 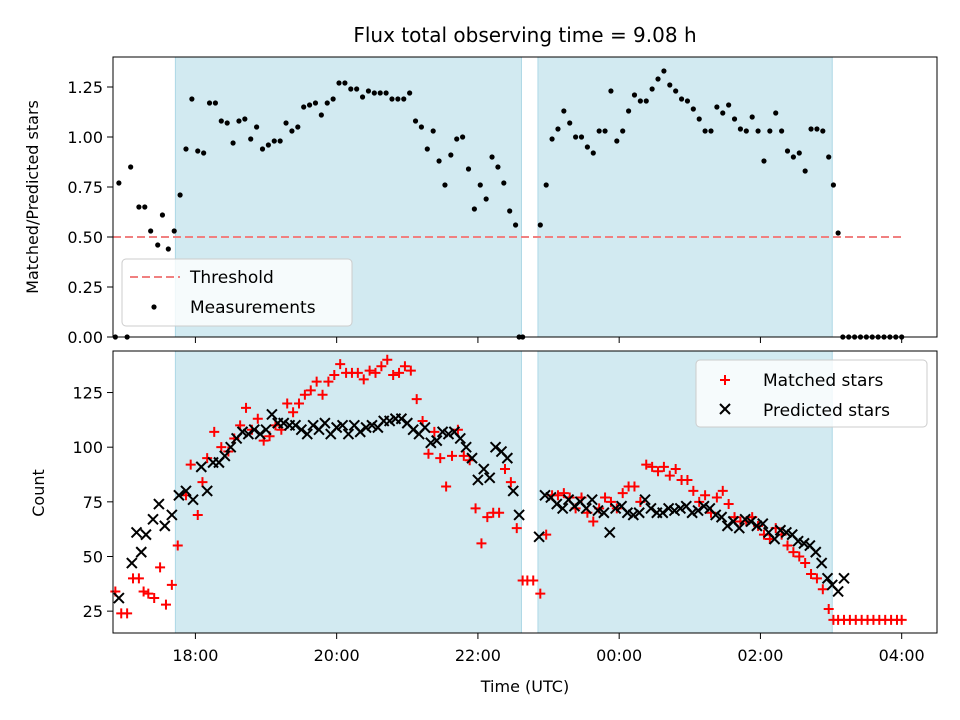 What do you see at coordinates (811, 393) in the screenshot?
I see `bottom-legend: Matched stars Predicted stars` at bounding box center [811, 393].